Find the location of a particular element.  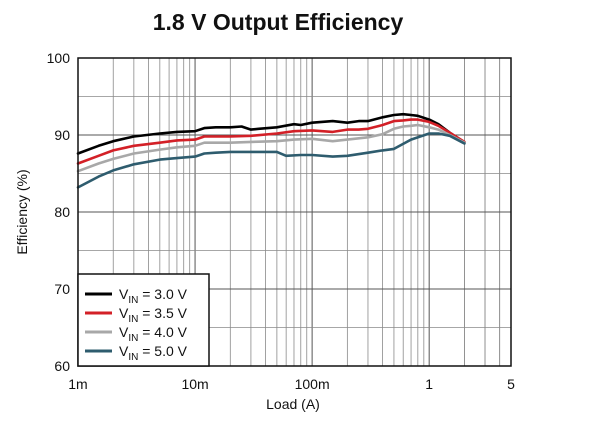

x-axis-label: Load (A) is located at coordinates (293, 404).